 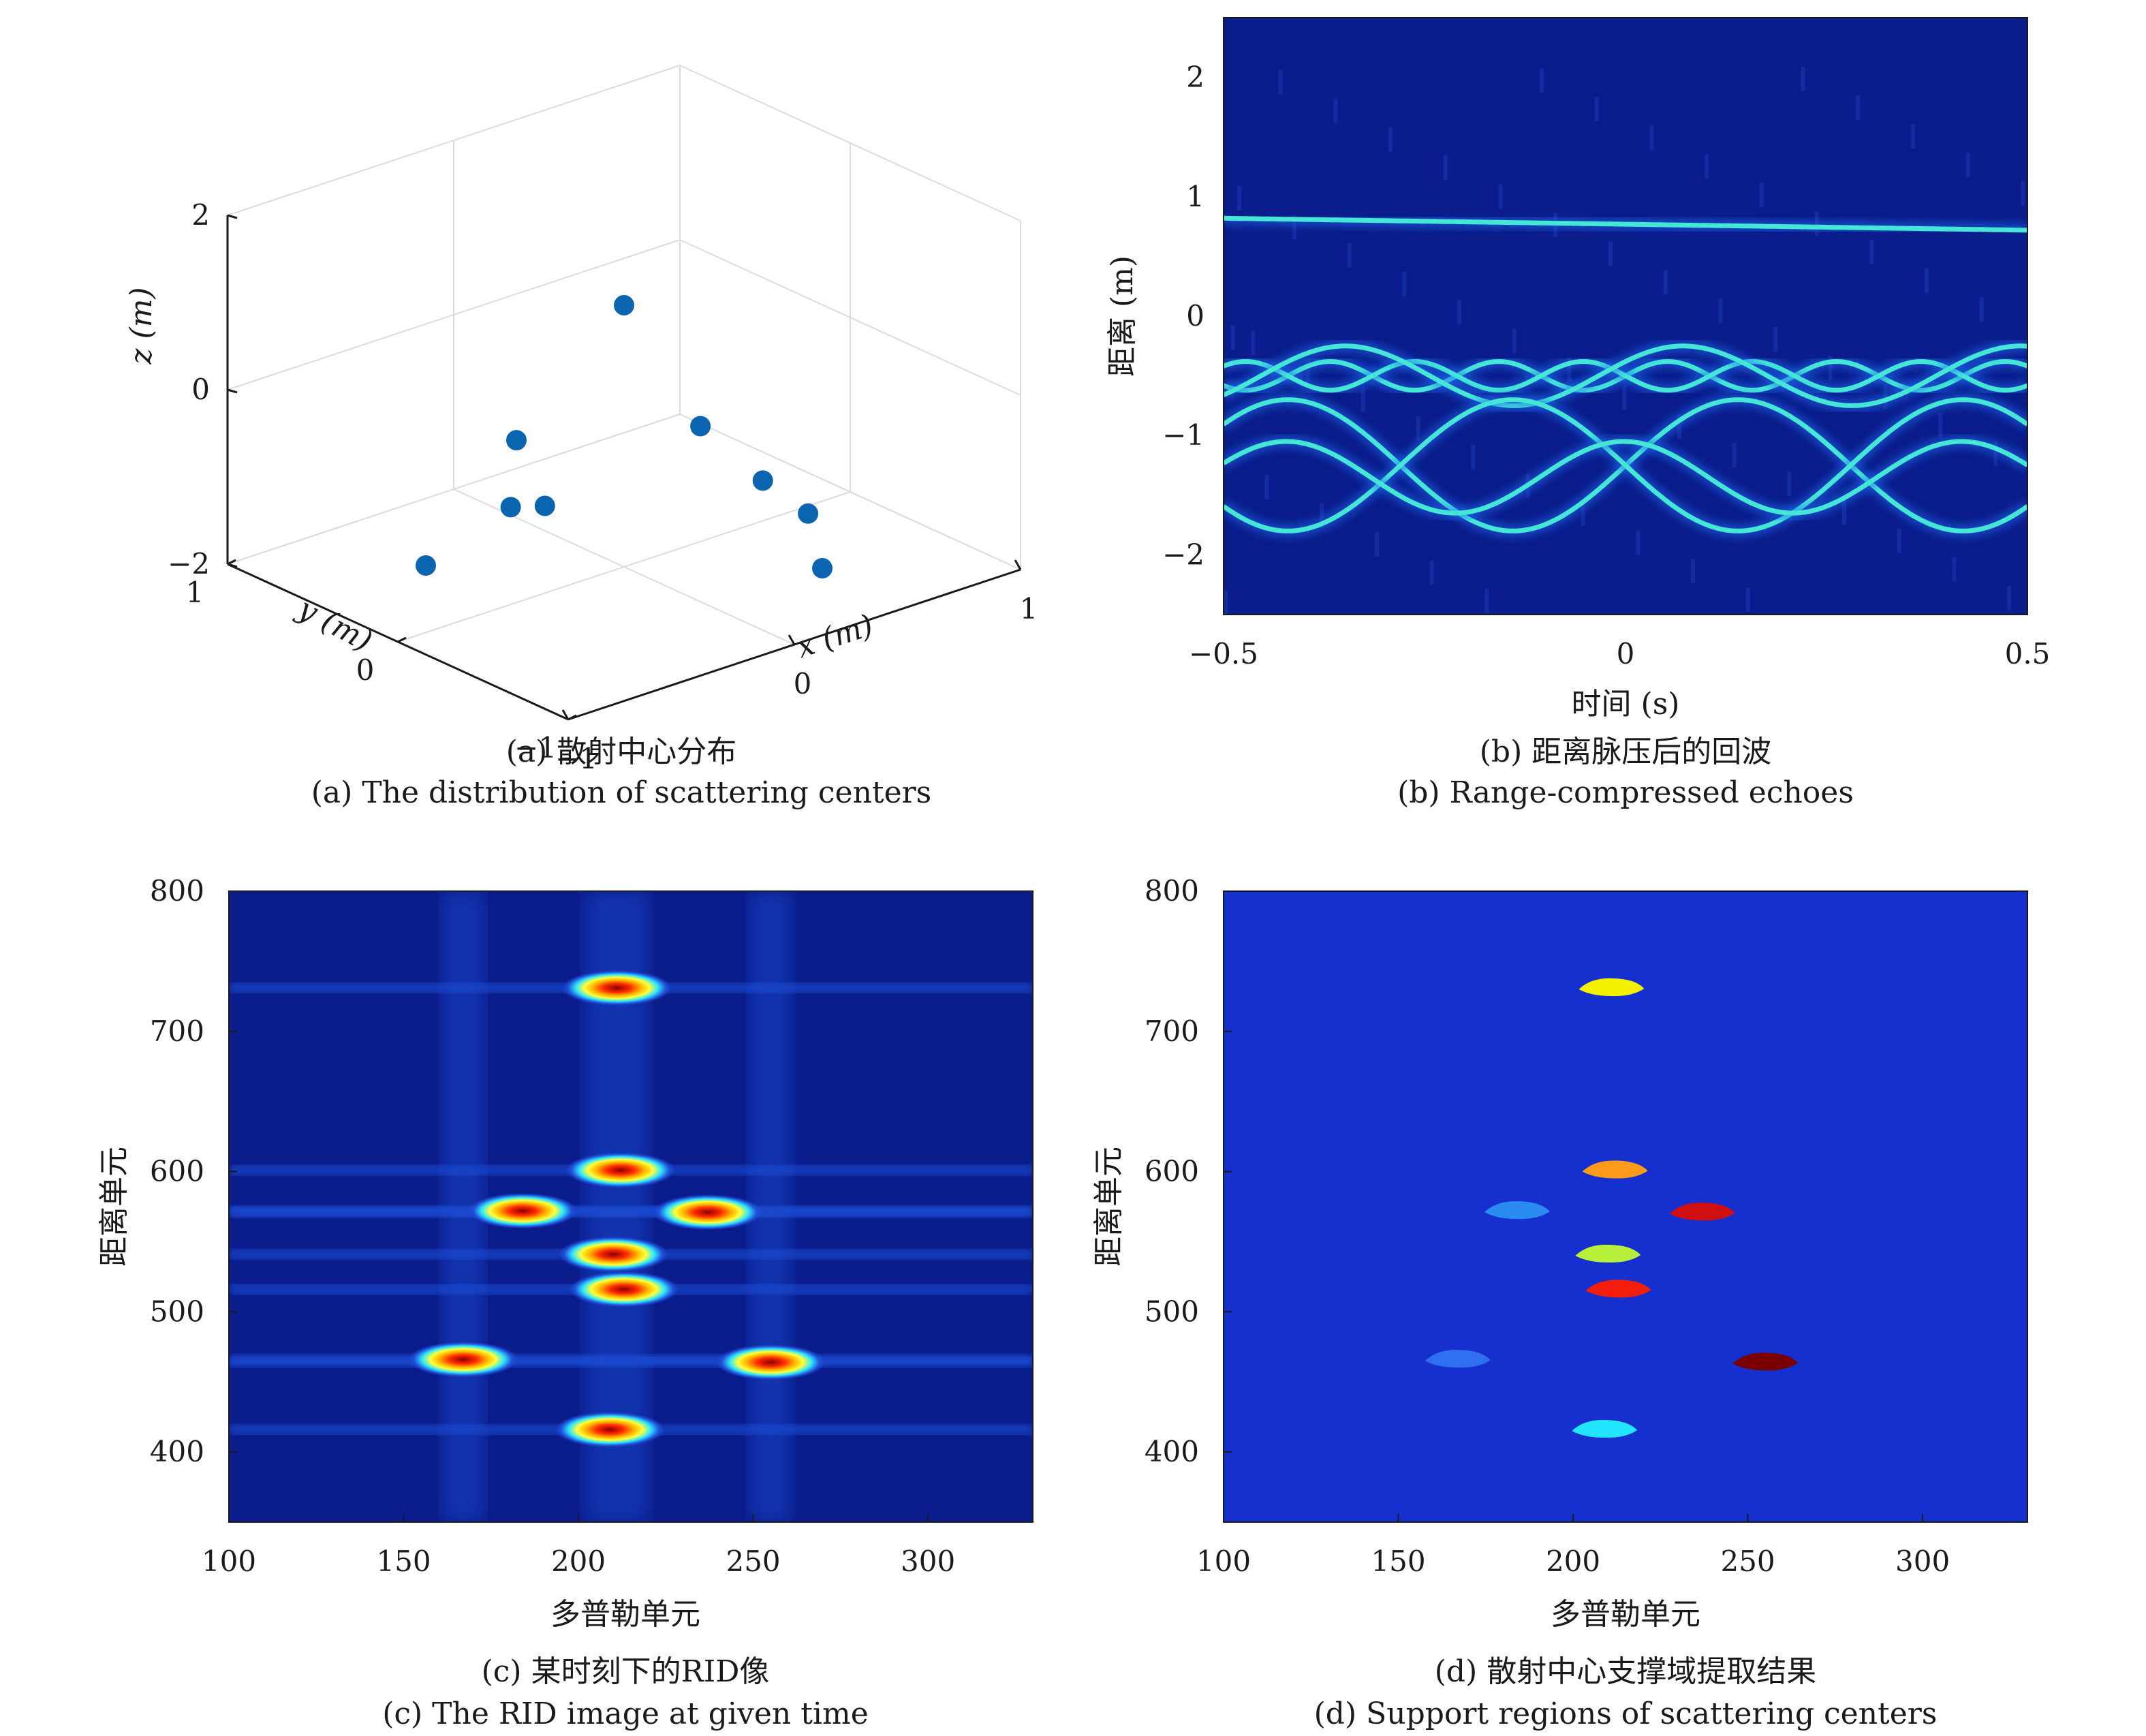 I want to click on z-tick-label: 0, so click(x=200, y=390).